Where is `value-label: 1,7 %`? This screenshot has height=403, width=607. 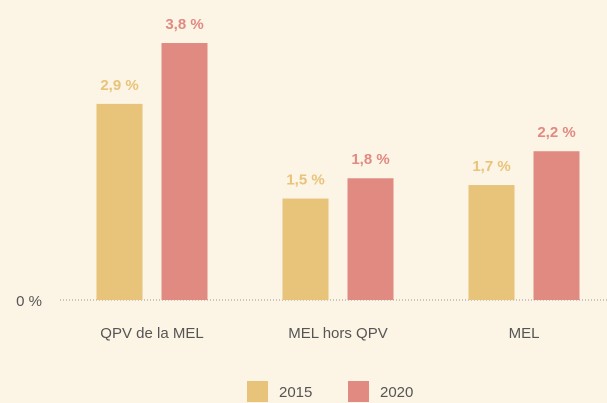 value-label: 1,7 % is located at coordinates (491, 166).